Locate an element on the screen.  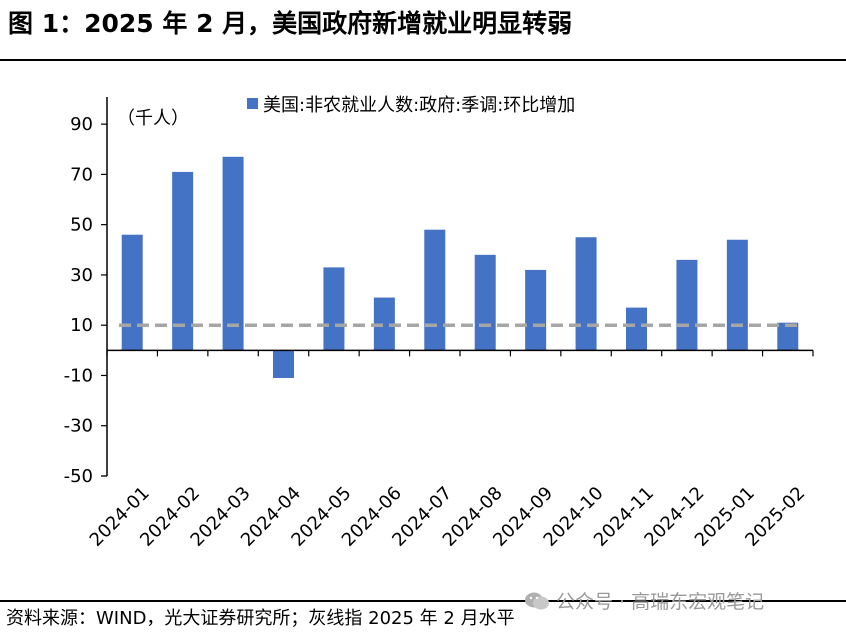
legend: 美国:非农就业人数:政府:季调:环比增加 is located at coordinates (411, 105).